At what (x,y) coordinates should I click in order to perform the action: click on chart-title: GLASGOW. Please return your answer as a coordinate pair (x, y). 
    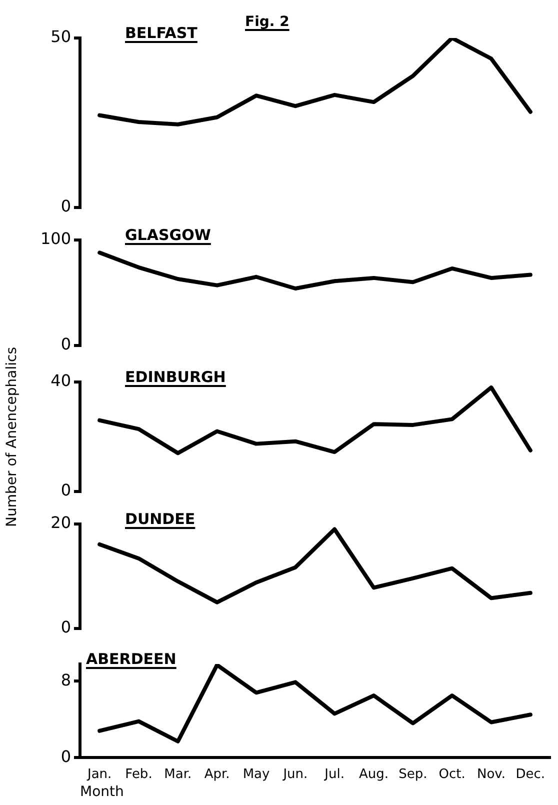
    Looking at the image, I should click on (168, 235).